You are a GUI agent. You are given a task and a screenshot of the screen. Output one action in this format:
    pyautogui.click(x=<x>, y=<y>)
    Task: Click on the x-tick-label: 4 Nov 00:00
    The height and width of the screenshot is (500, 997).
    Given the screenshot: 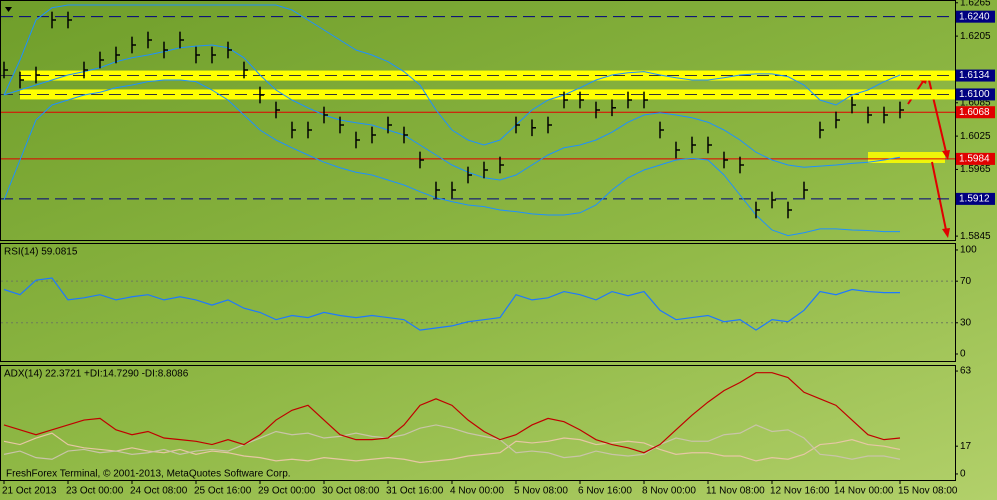 What is the action you would take?
    pyautogui.click(x=477, y=491)
    